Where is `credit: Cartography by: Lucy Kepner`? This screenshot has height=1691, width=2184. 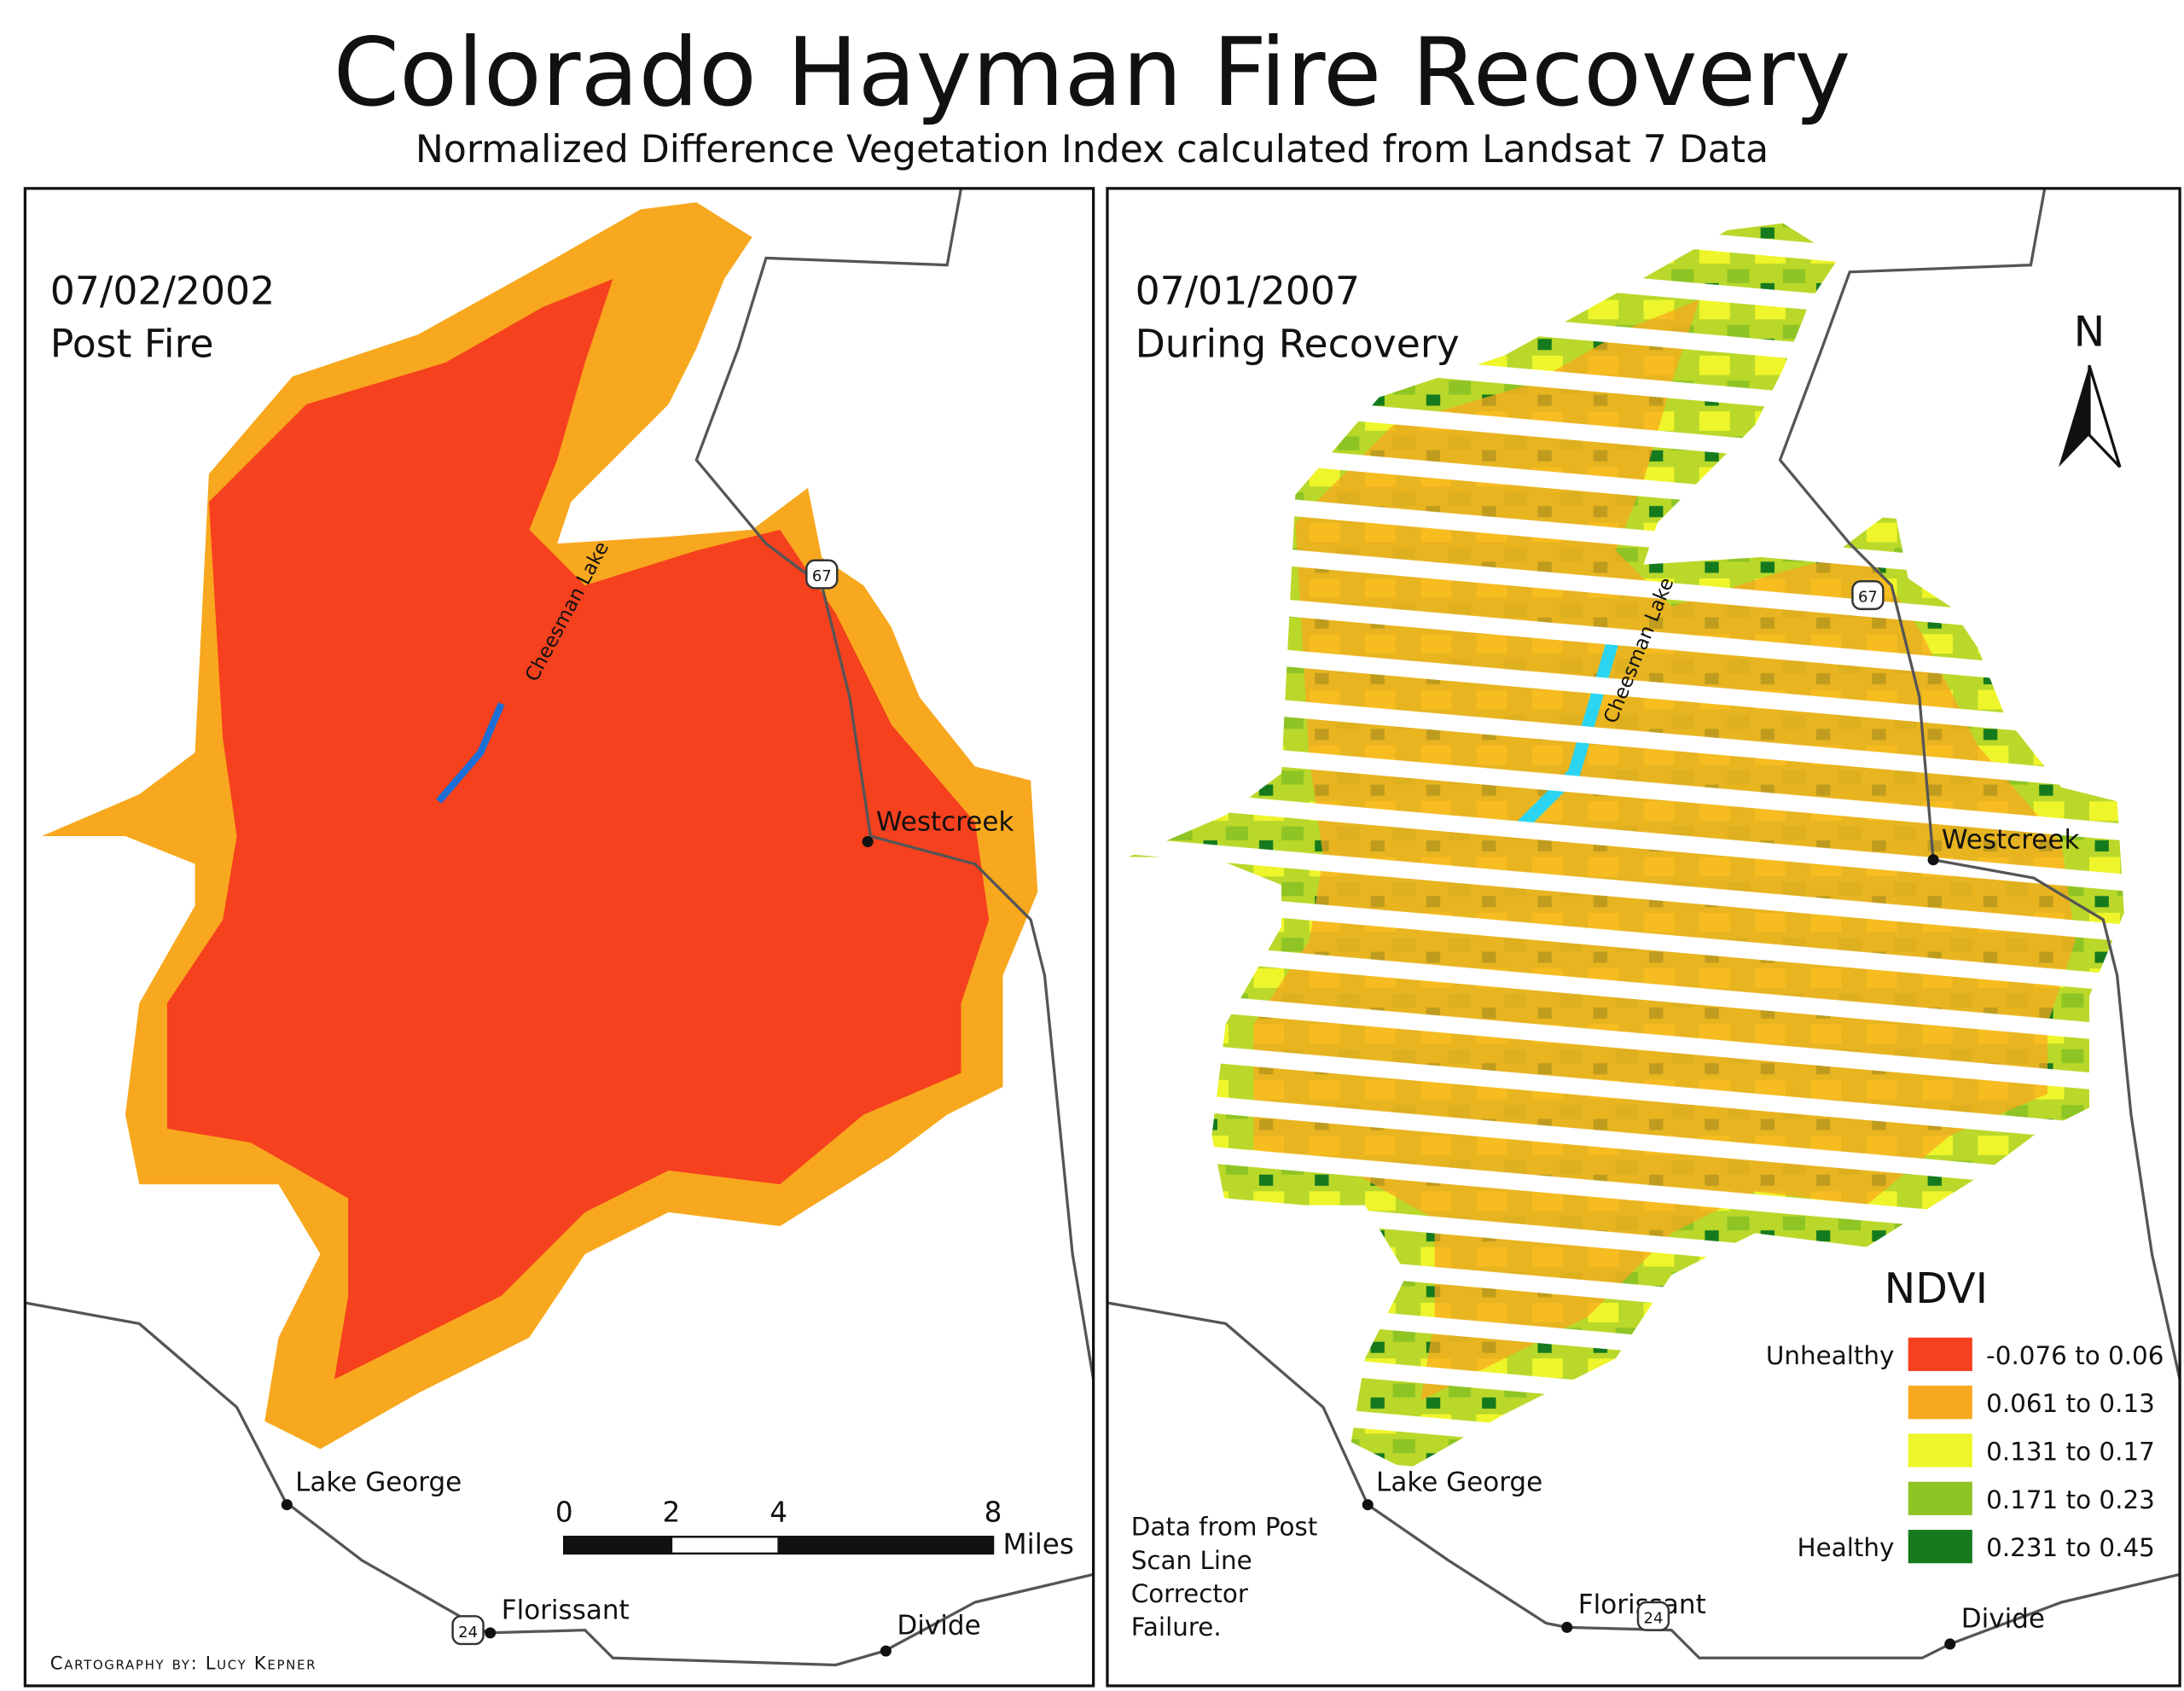
credit: Cartography by: Lucy Kepner is located at coordinates (183, 1663).